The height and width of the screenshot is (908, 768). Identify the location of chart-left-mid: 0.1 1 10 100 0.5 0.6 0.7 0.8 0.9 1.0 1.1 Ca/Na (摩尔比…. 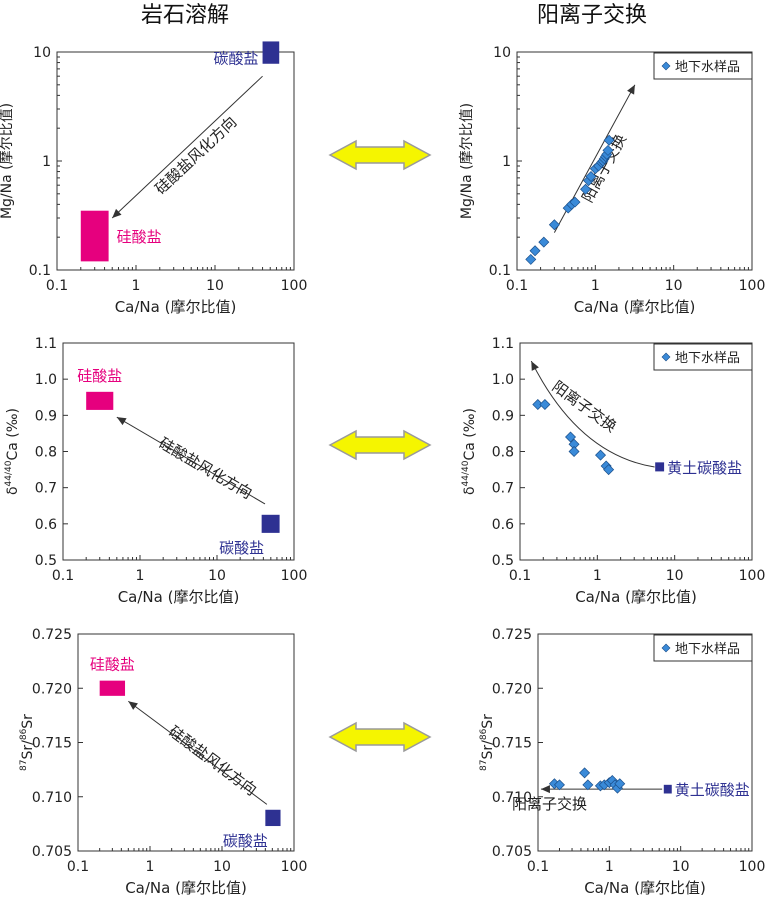
(155, 471).